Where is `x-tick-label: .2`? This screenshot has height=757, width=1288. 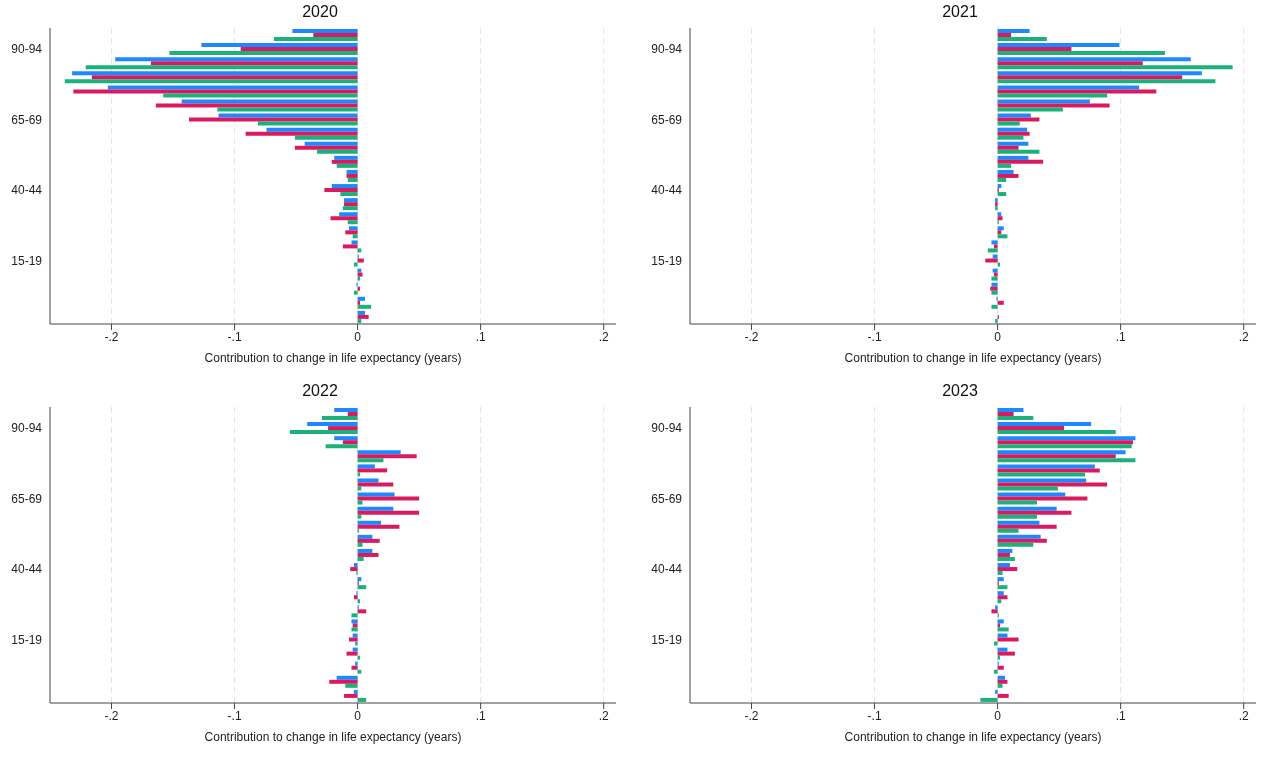 x-tick-label: .2 is located at coordinates (1244, 336).